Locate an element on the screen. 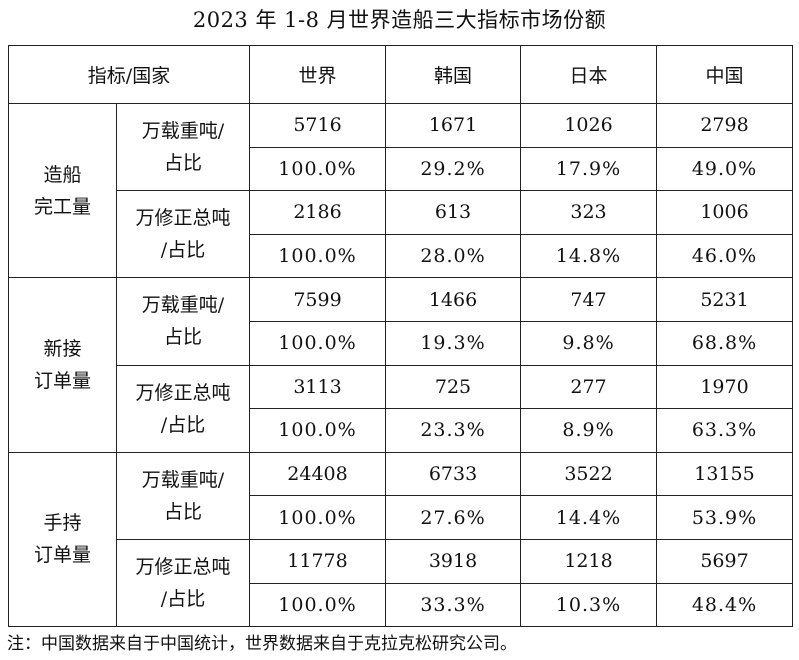 The height and width of the screenshot is (660, 799). share-cell-korea: 33.3% is located at coordinates (453, 605).